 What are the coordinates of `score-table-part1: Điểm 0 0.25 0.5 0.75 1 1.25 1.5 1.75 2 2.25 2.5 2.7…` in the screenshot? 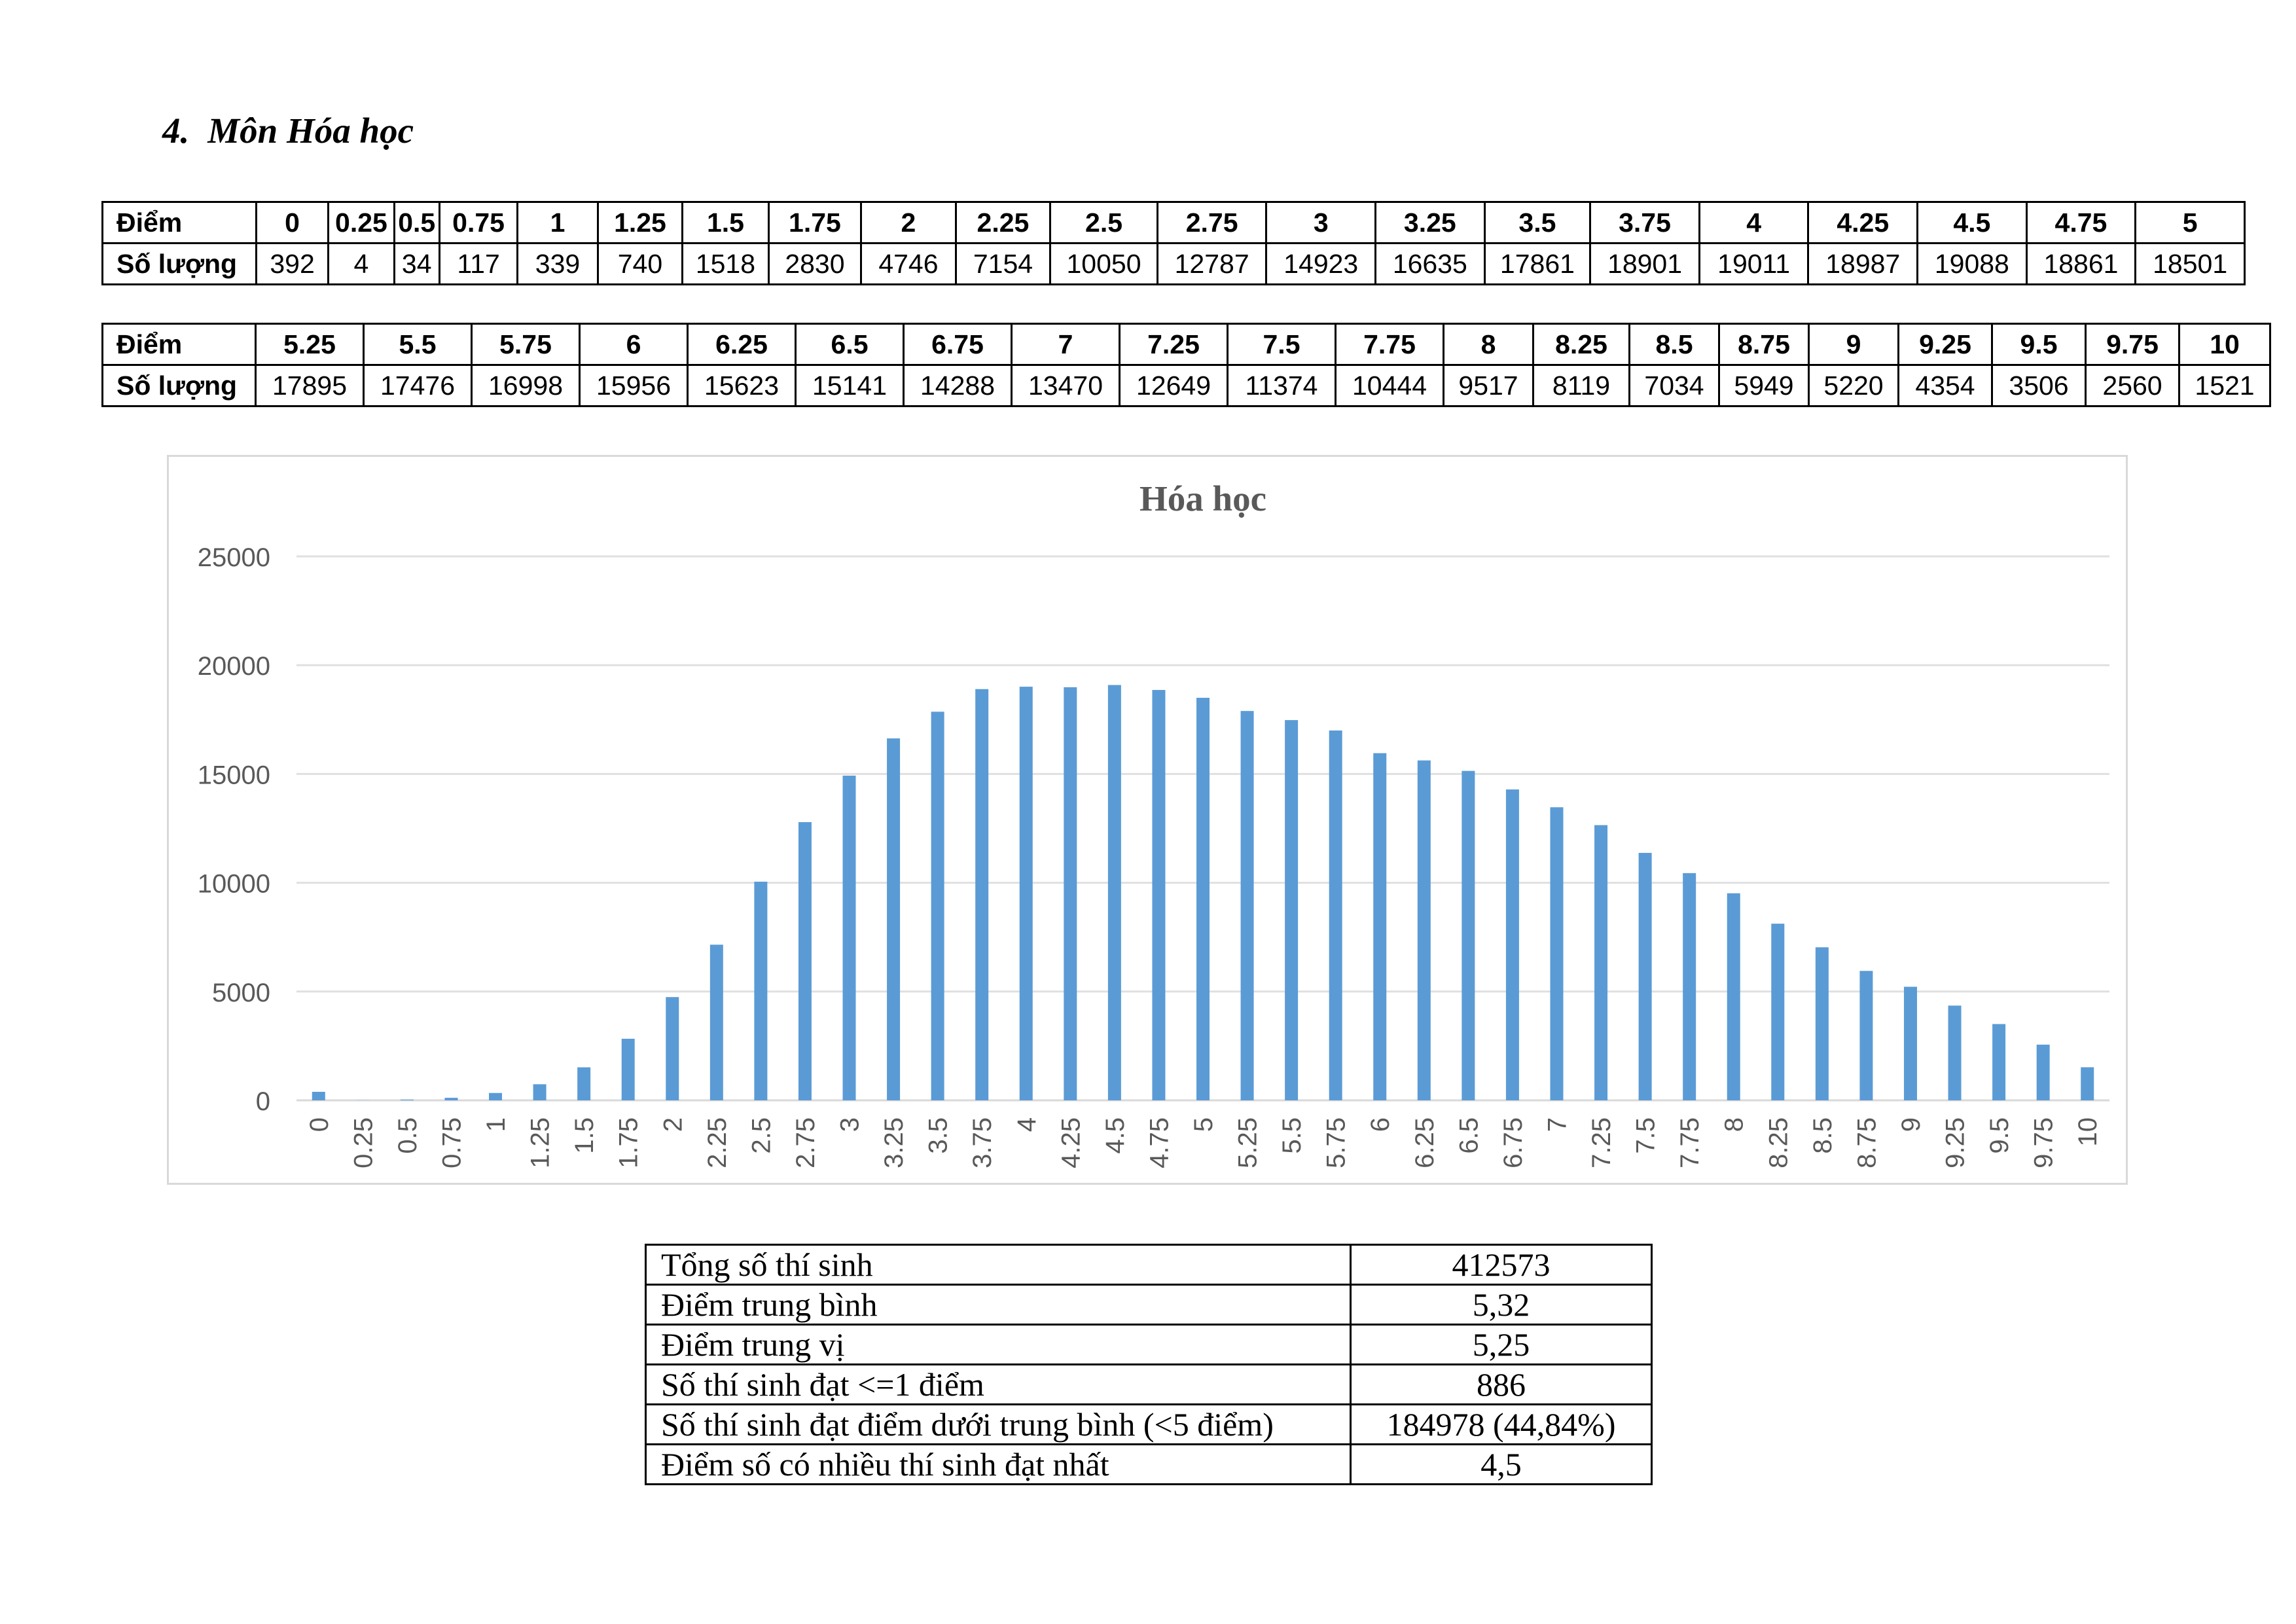 It's located at (1173, 243).